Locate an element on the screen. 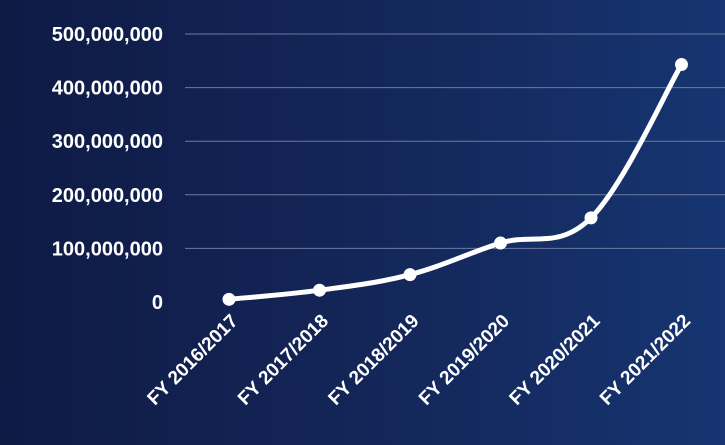  y-tick-label: 300,000,000 is located at coordinates (107, 142).